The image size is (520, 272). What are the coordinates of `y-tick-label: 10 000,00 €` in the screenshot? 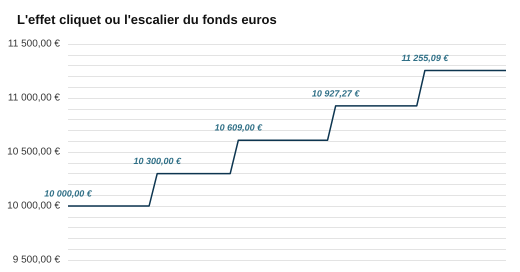 It's located at (33, 206).